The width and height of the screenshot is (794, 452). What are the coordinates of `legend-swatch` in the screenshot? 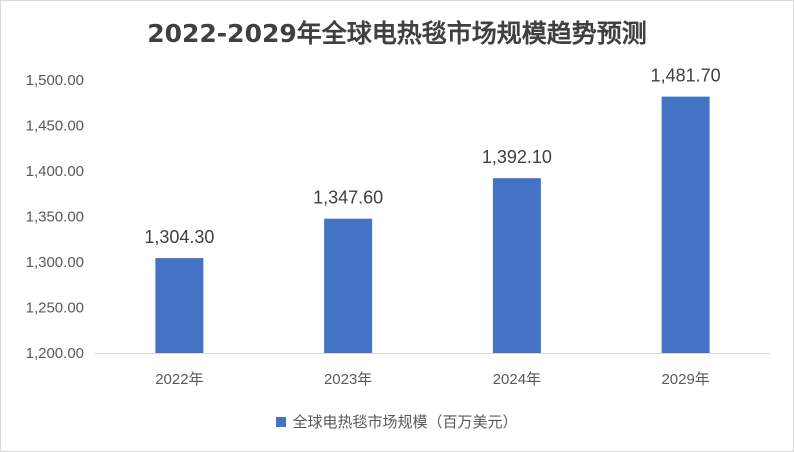 It's located at (281, 421).